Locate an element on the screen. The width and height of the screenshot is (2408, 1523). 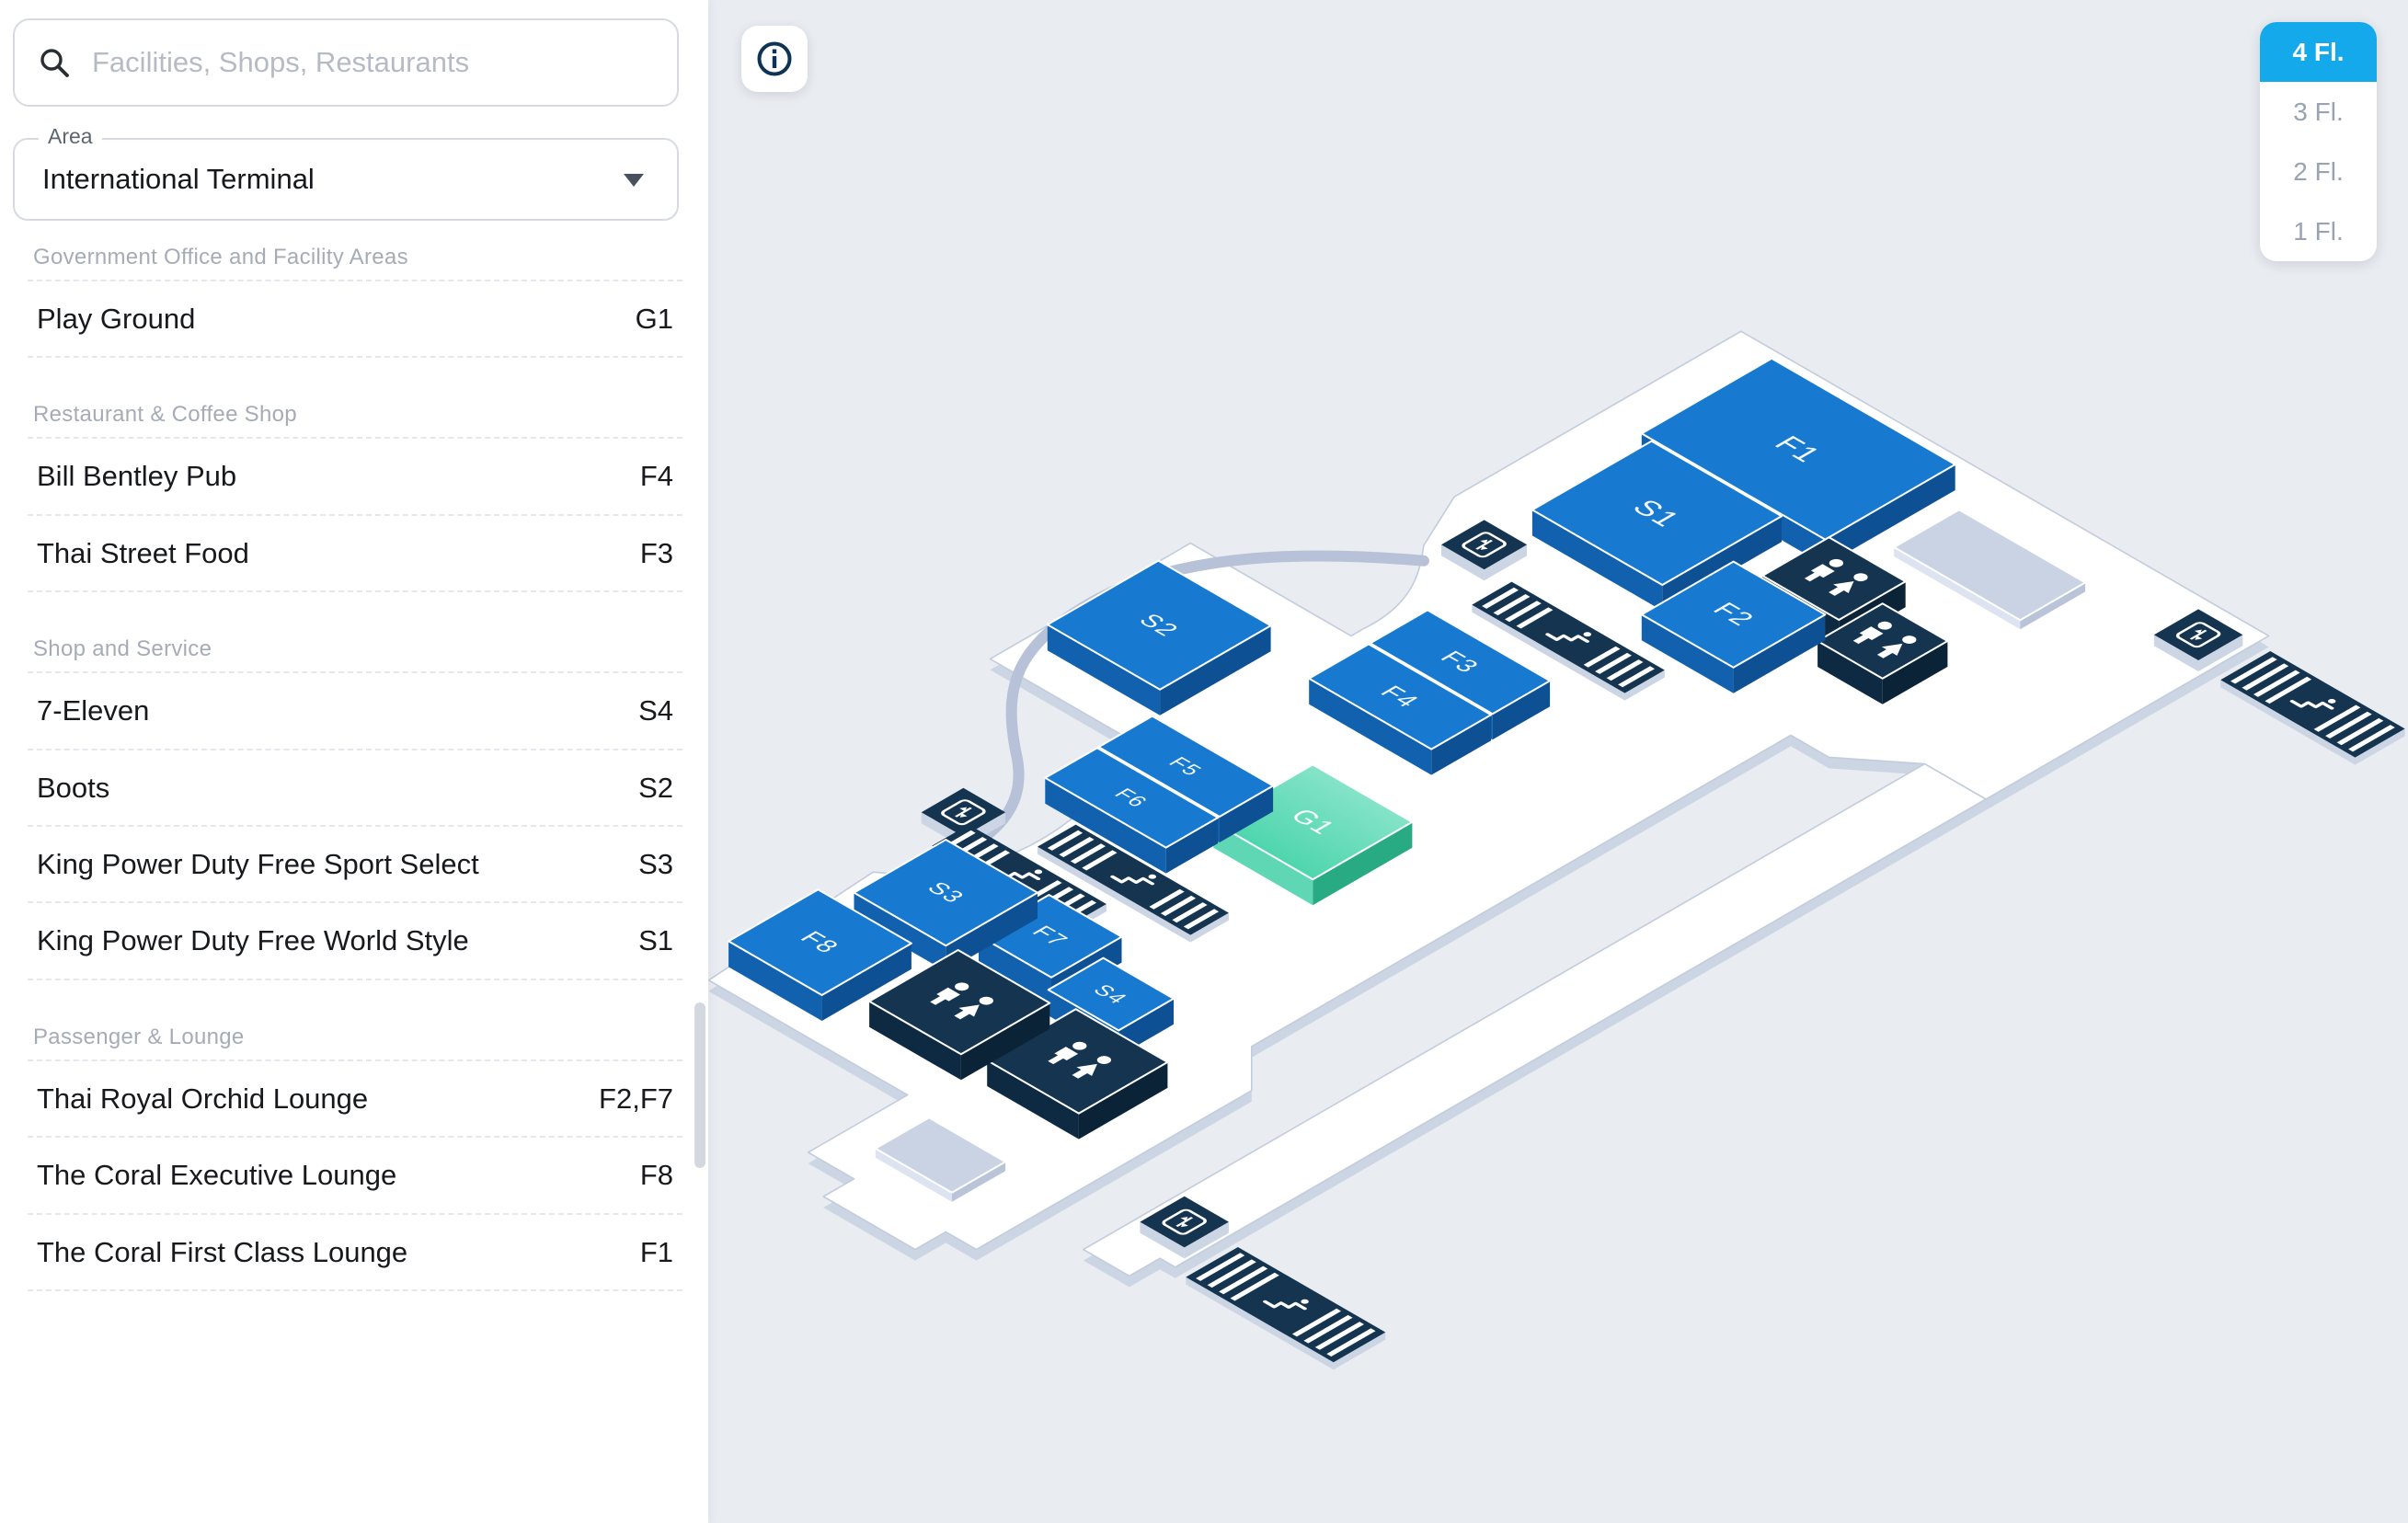
search-box is located at coordinates (346, 62).